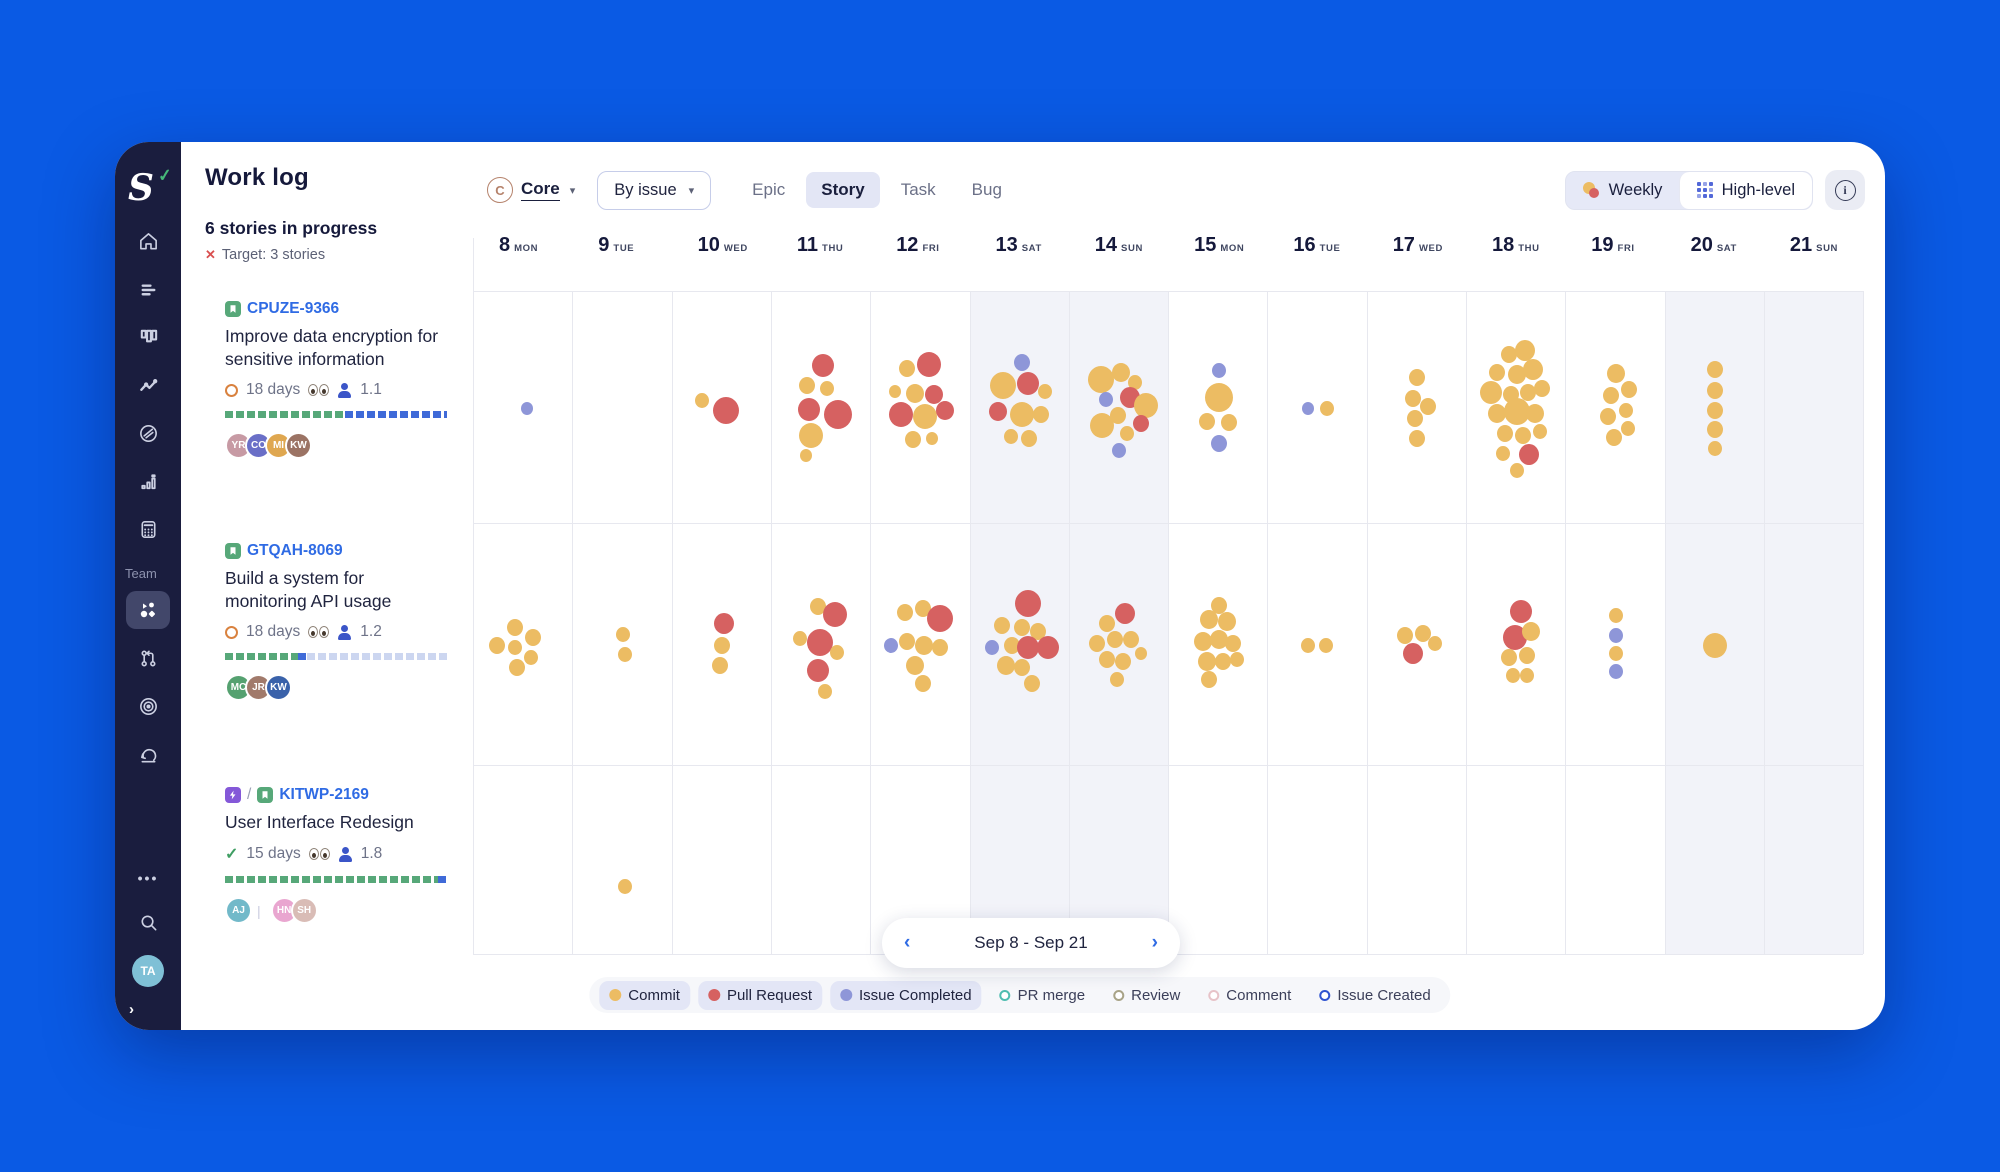  Describe the element at coordinates (918, 189) in the screenshot. I see `tab-task: Task` at that location.